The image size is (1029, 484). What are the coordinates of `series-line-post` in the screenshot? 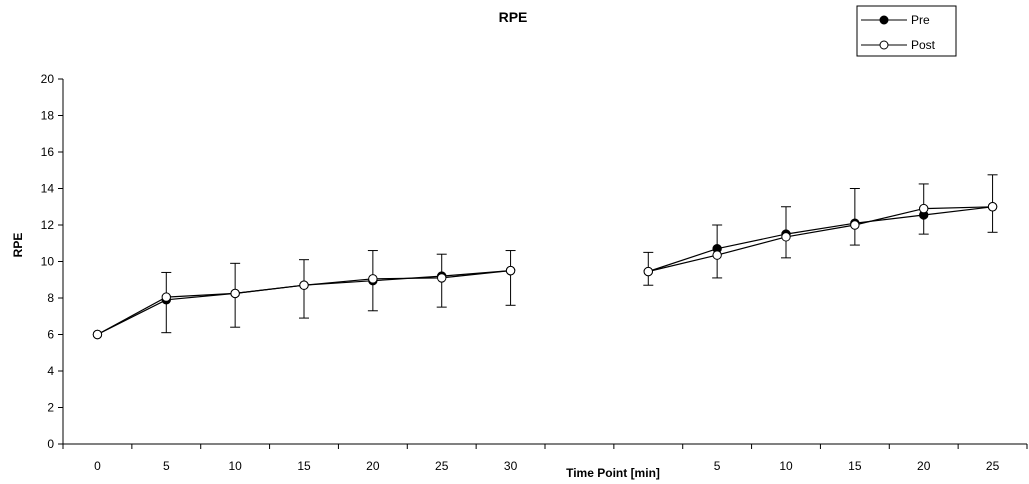 It's located at (820, 239).